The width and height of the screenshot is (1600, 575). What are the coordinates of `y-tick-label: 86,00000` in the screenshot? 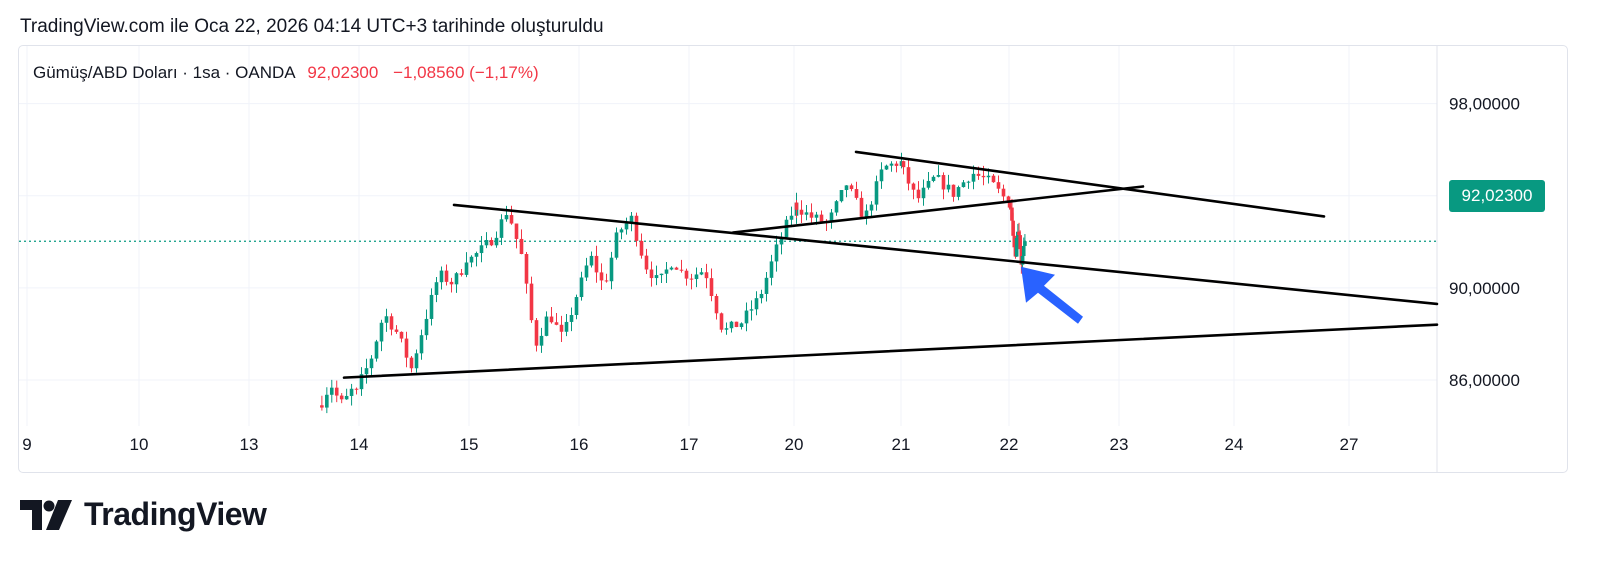 It's located at (1484, 380).